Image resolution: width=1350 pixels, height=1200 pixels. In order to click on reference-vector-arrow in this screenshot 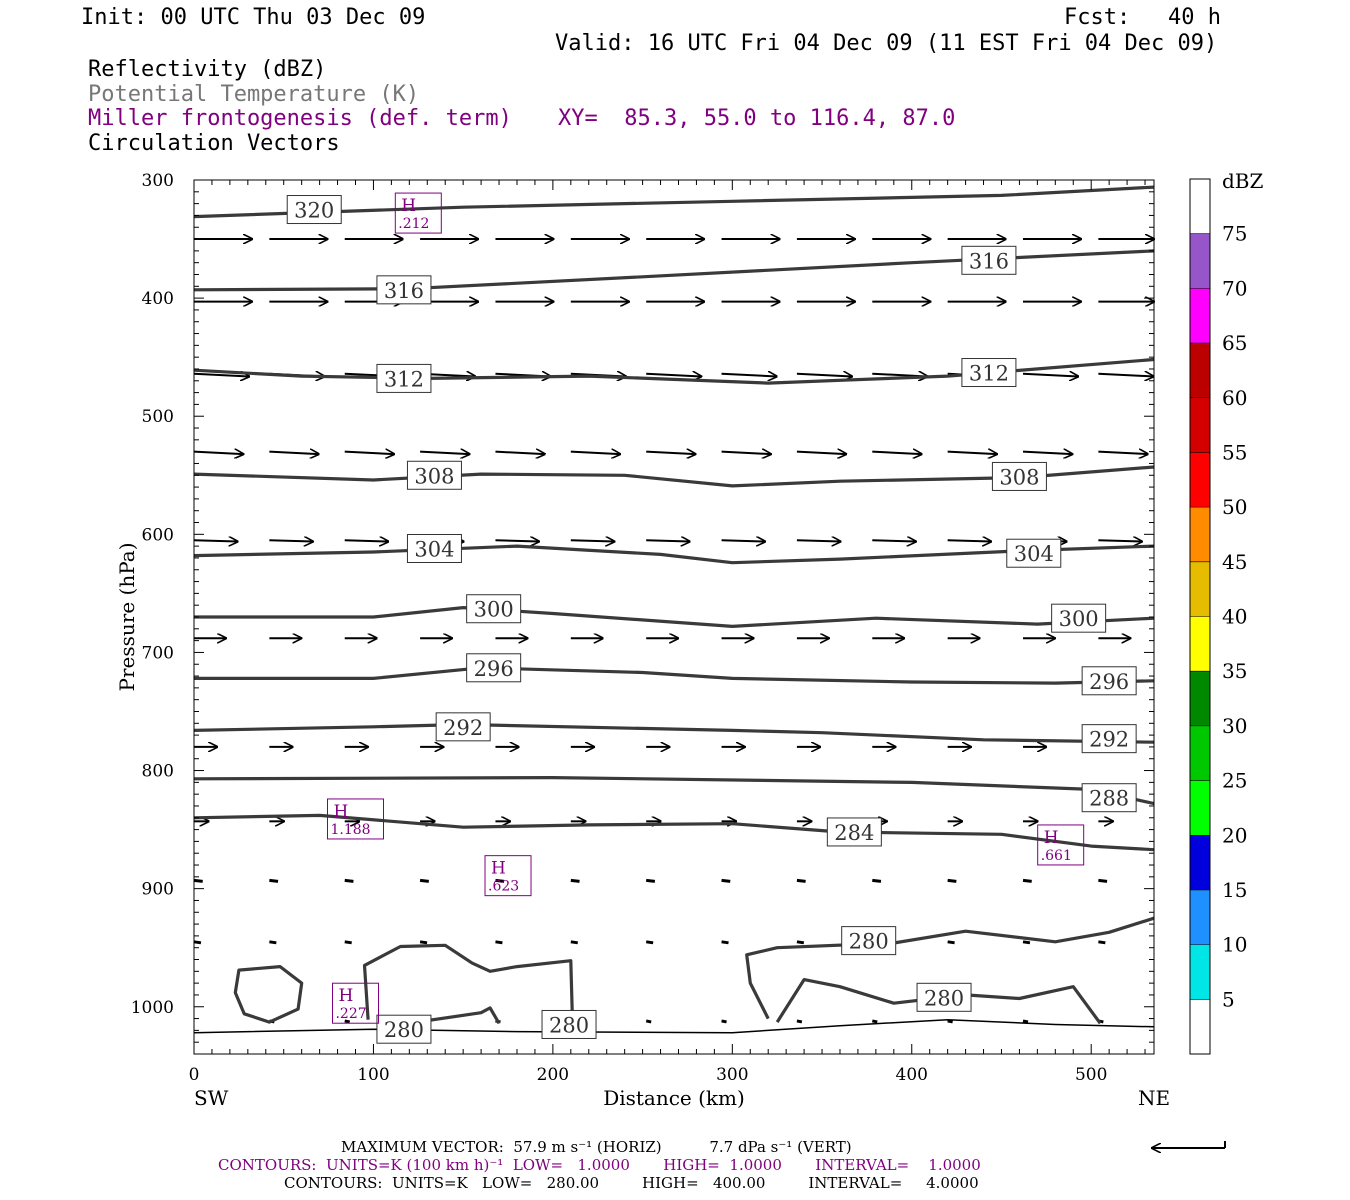, I will do `click(1189, 1144)`.